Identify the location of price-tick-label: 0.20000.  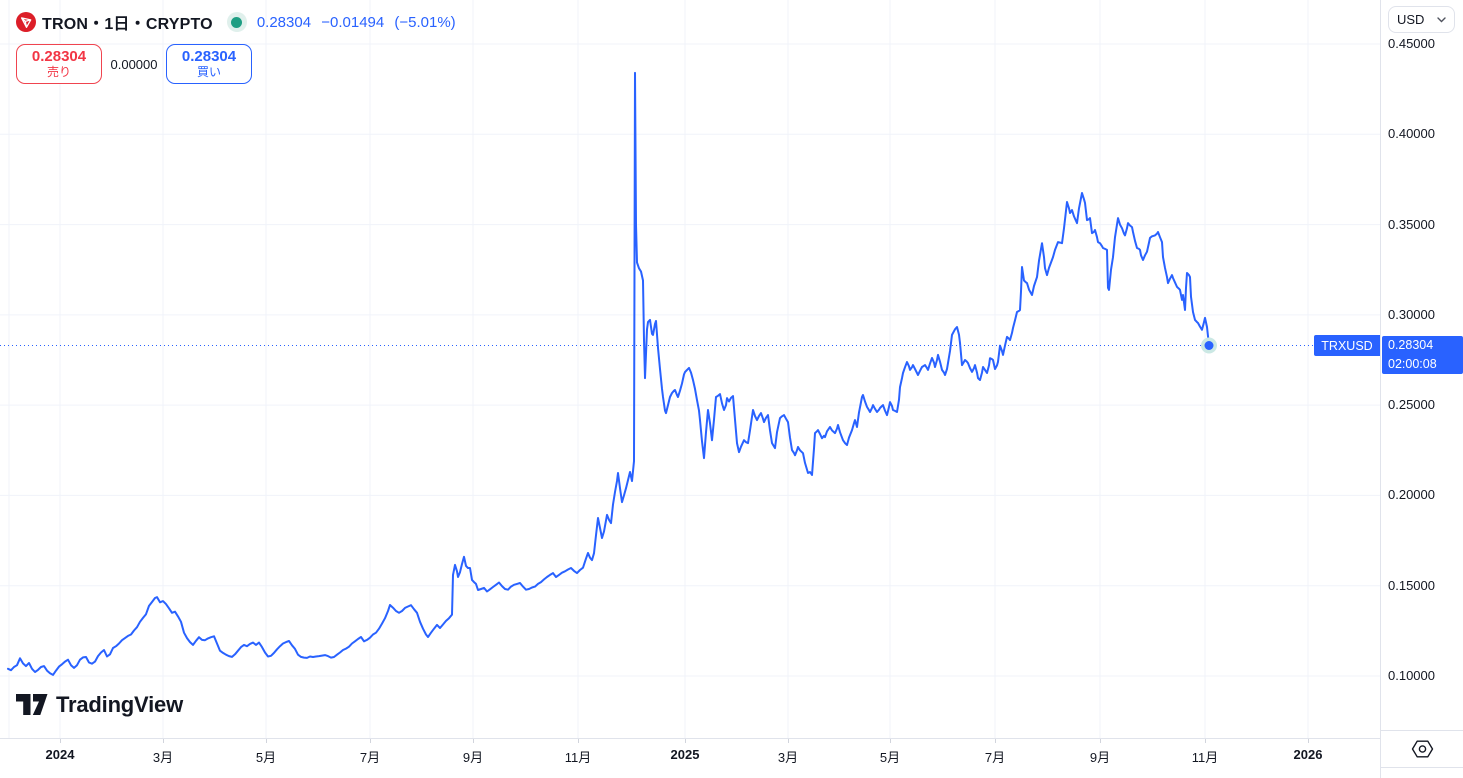
(1411, 495).